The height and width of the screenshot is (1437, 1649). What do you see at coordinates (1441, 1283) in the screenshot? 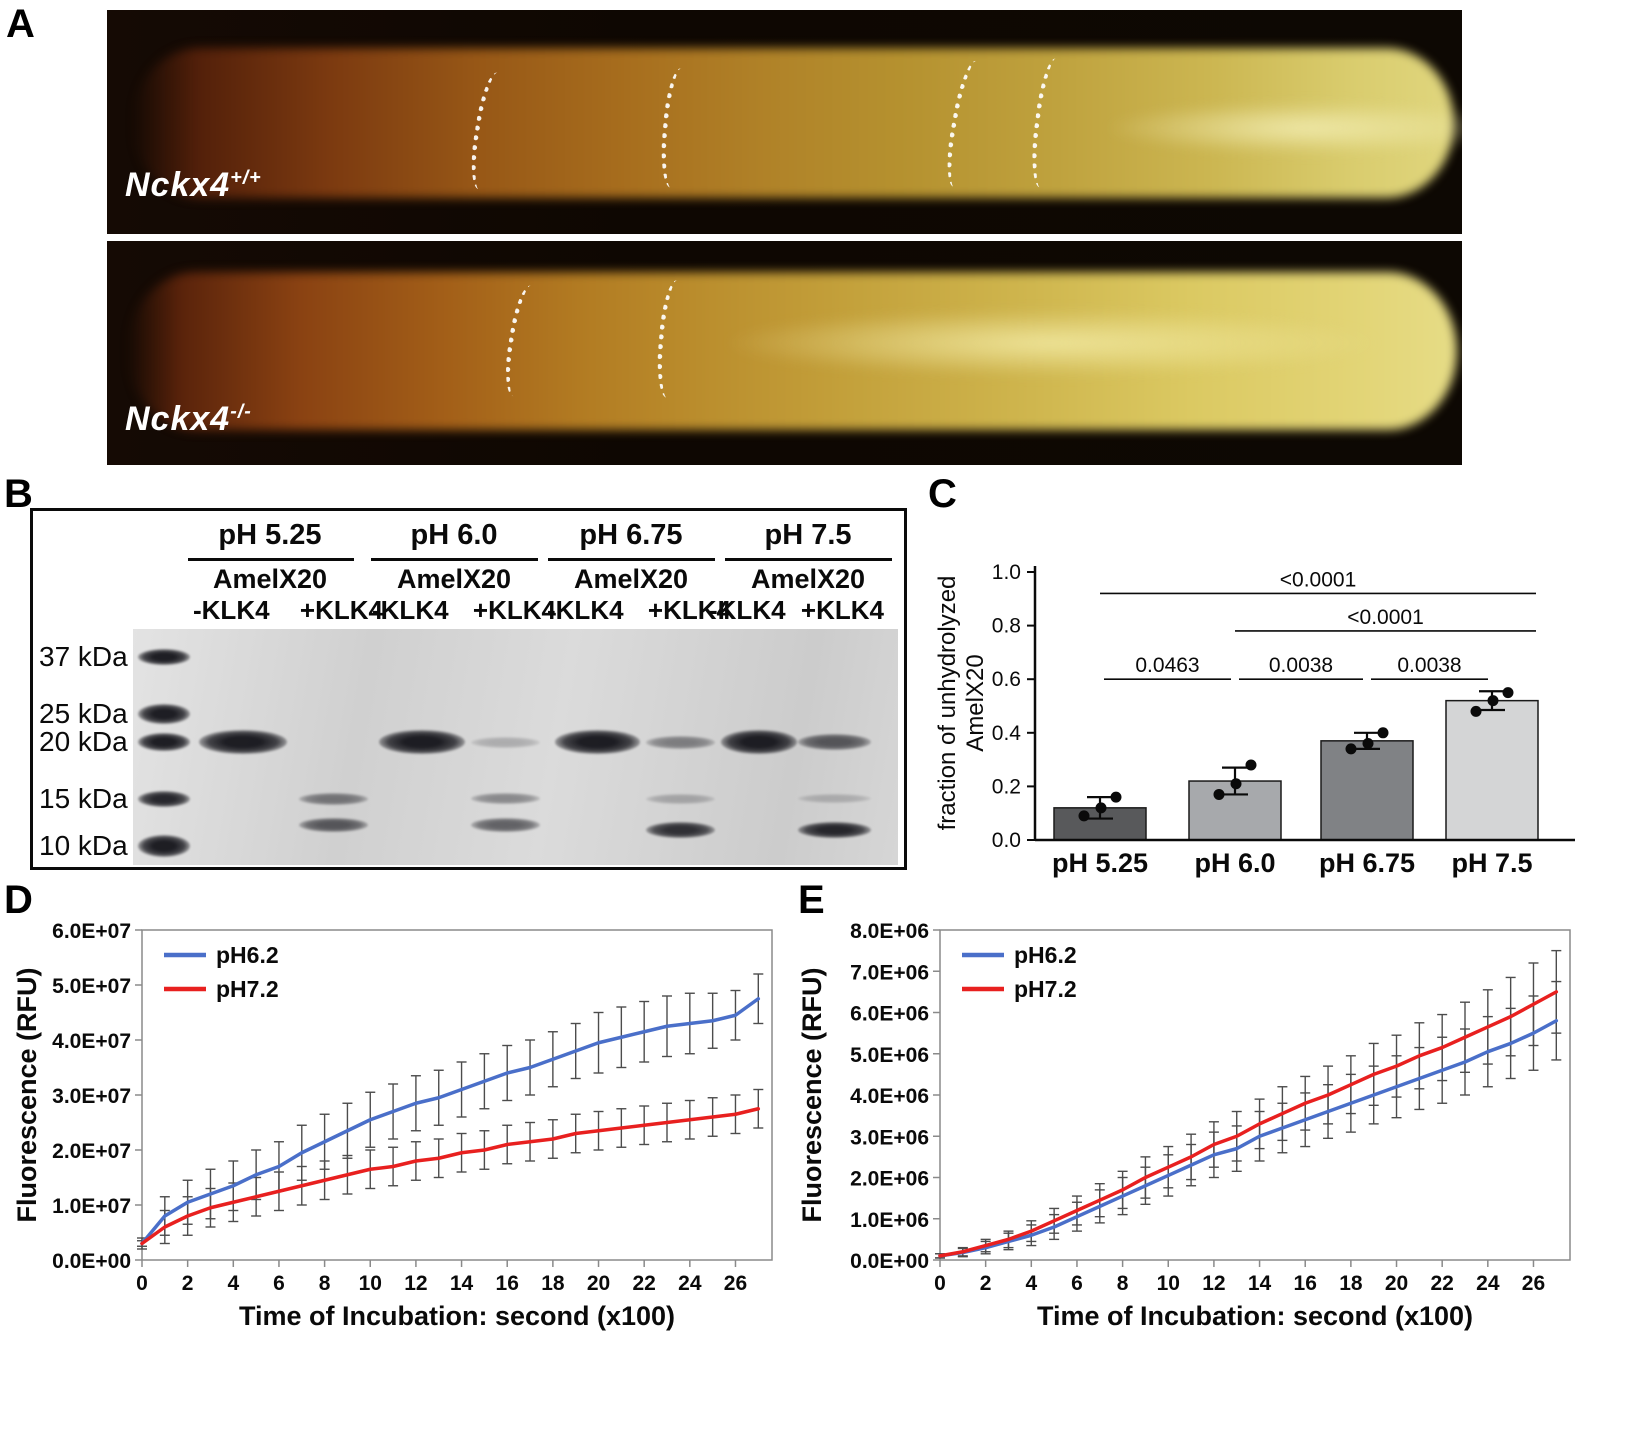
I see `x-tick-label: 22` at bounding box center [1441, 1283].